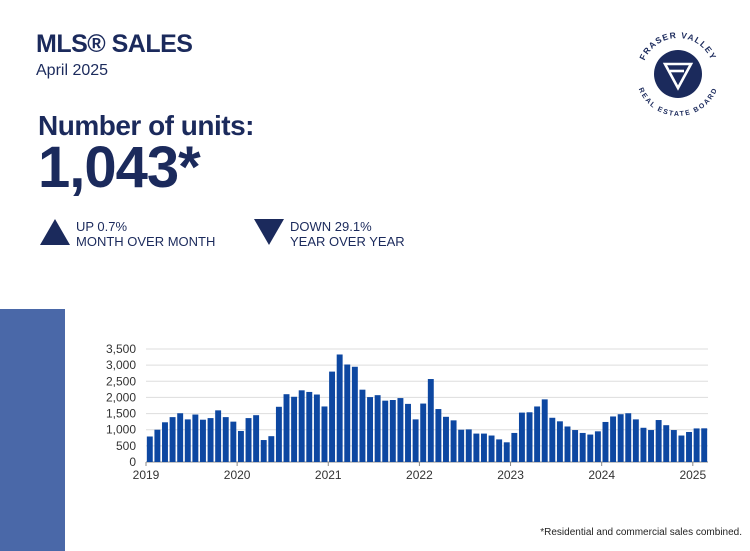 This screenshot has width=750, height=551. Describe the element at coordinates (121, 430) in the screenshot. I see `y-tick-label: 1,000` at that location.